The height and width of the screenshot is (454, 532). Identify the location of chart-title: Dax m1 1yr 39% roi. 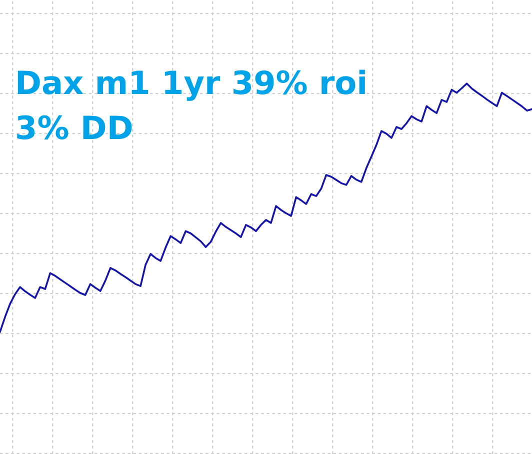
(191, 85).